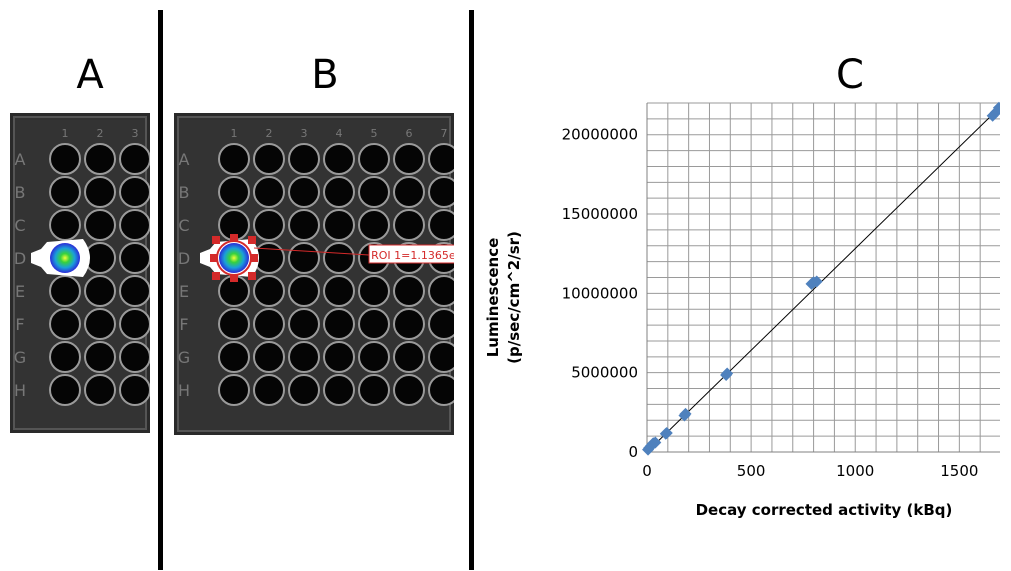 The width and height of the screenshot is (1011, 571). What do you see at coordinates (409, 133) in the screenshot?
I see `plate-column-number: 6` at bounding box center [409, 133].